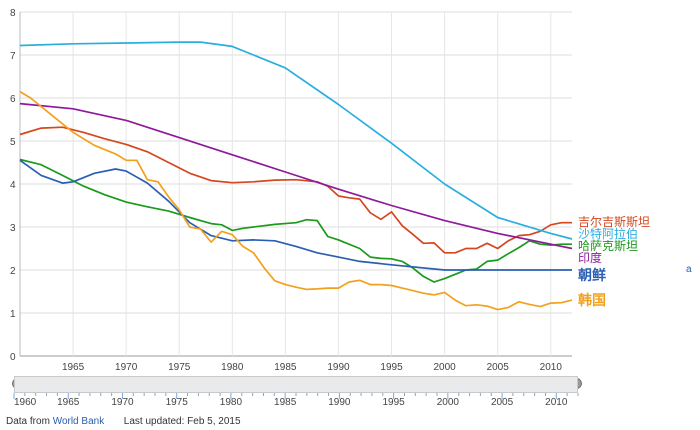 The width and height of the screenshot is (700, 430). I want to click on legend-label: 吉尔吉斯斯坦, so click(614, 221).